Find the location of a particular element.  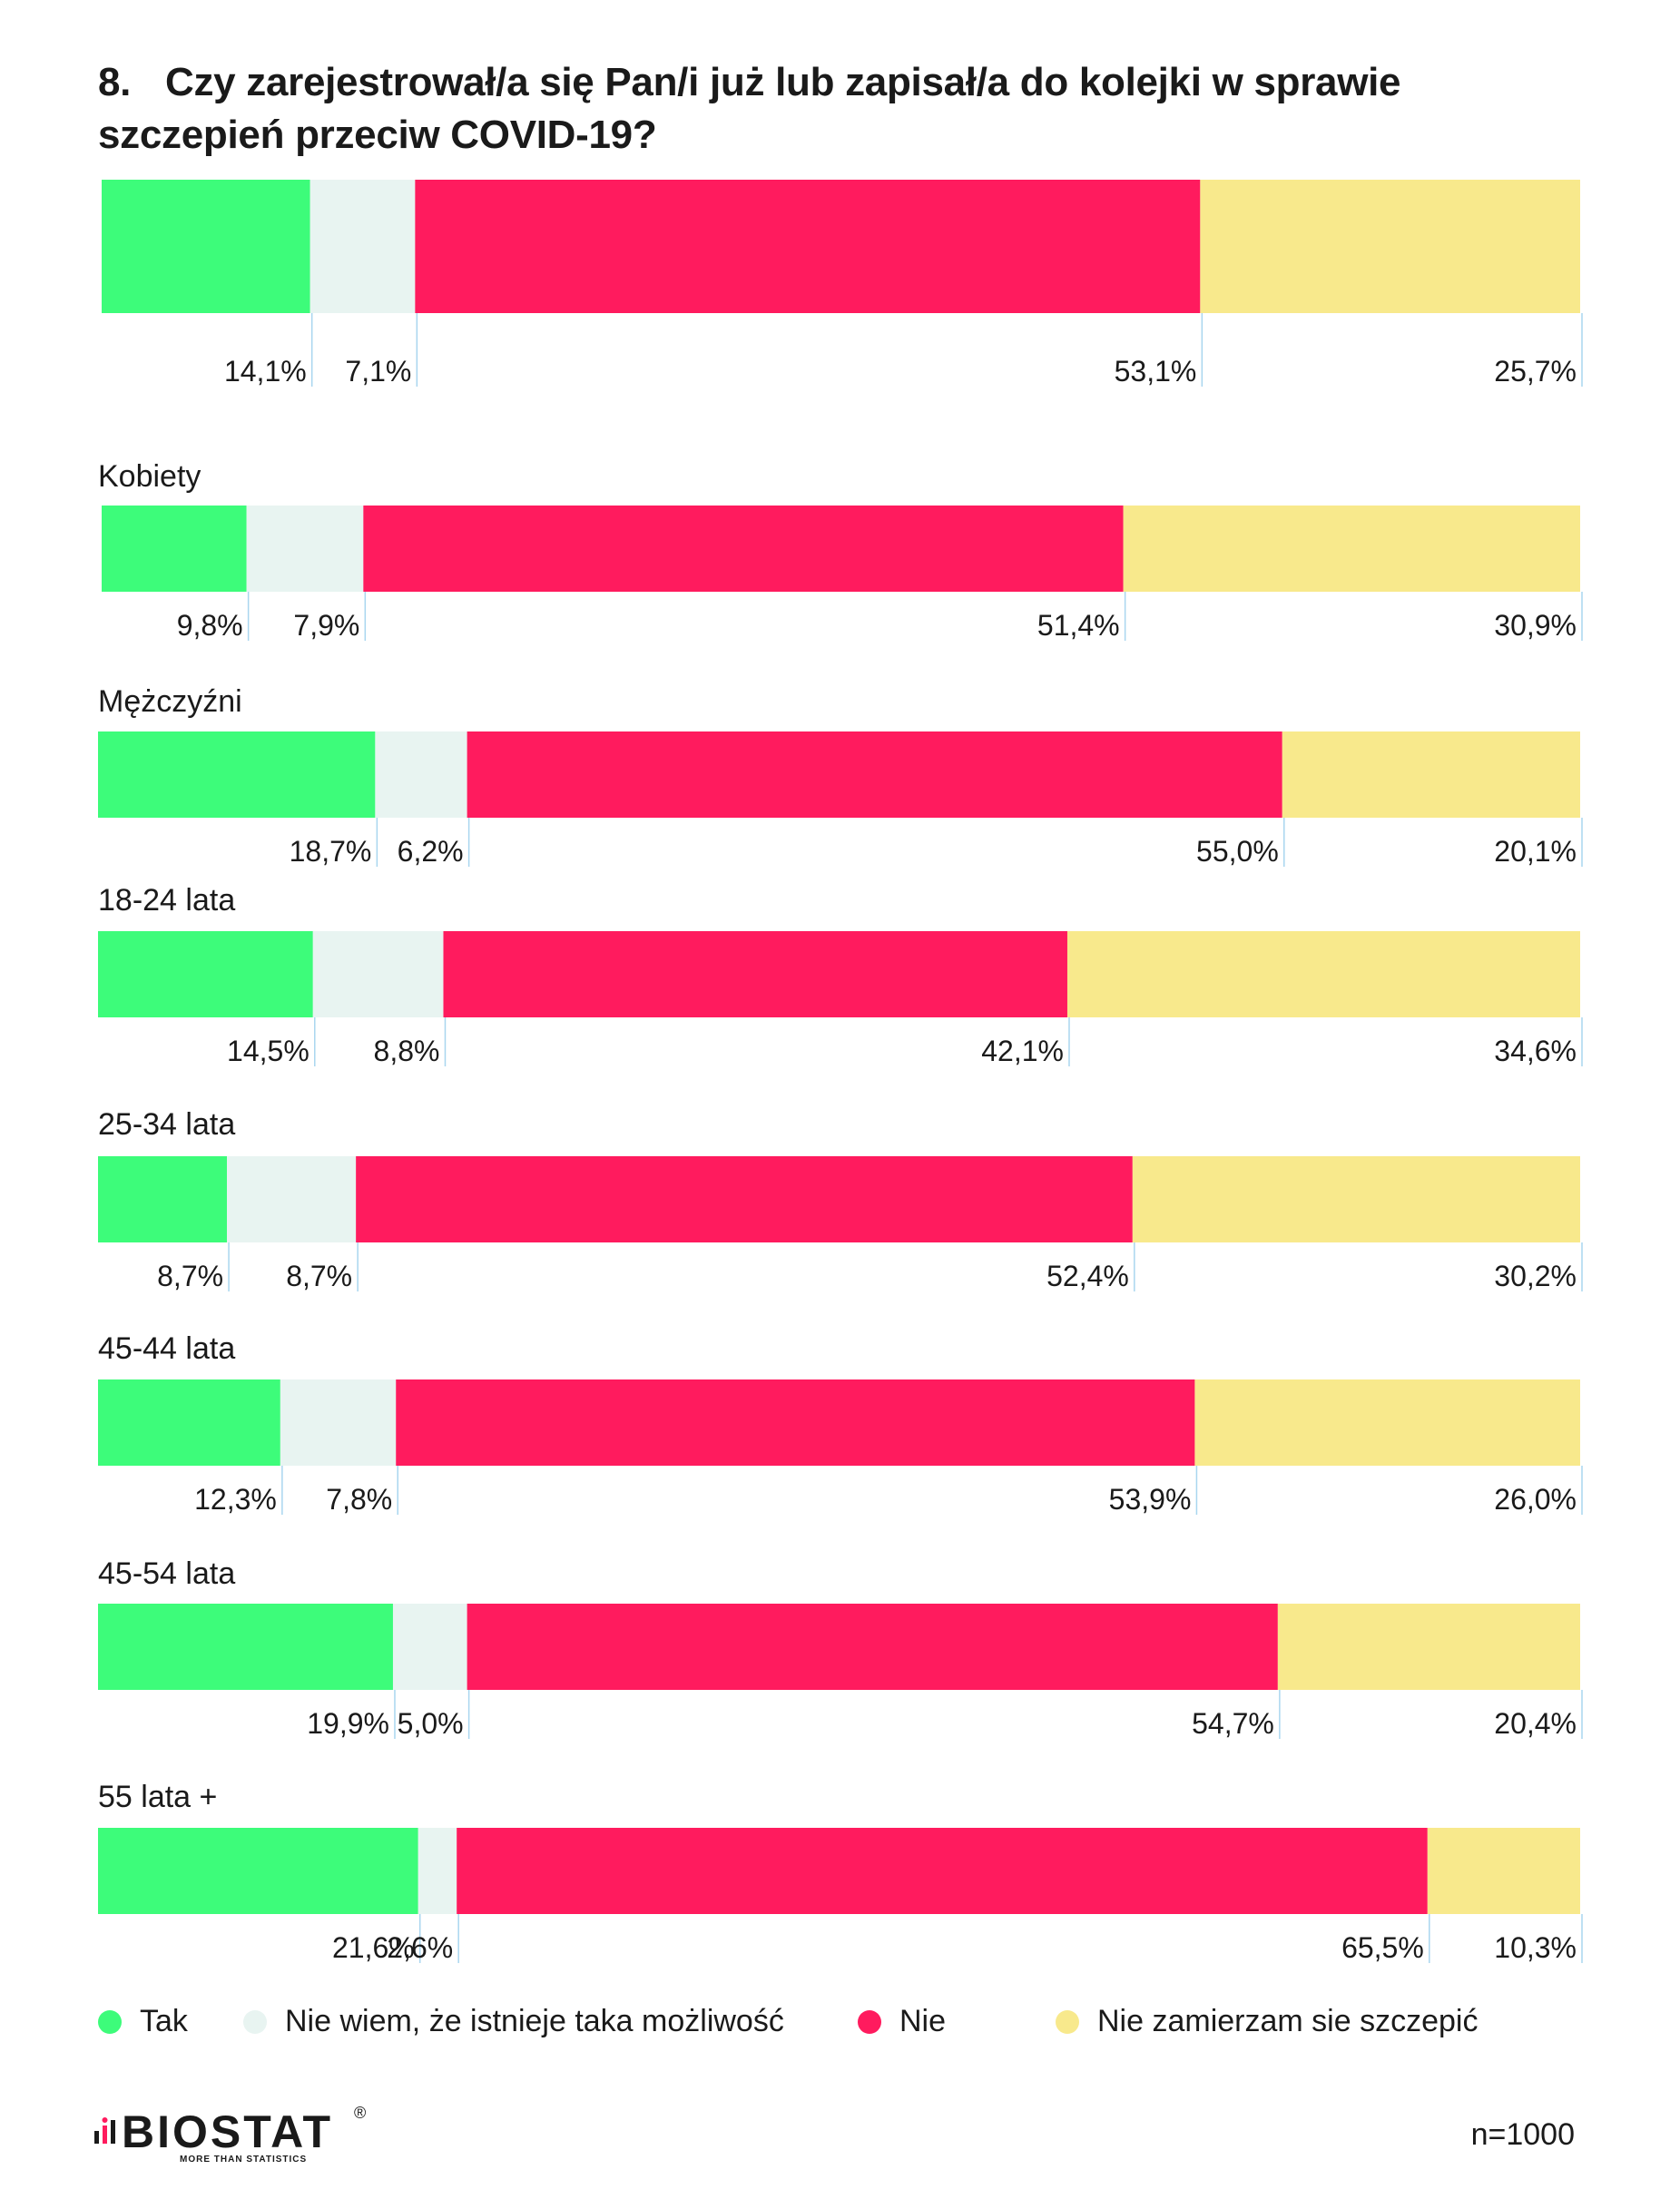

legend-item: Tak is located at coordinates (143, 2021).